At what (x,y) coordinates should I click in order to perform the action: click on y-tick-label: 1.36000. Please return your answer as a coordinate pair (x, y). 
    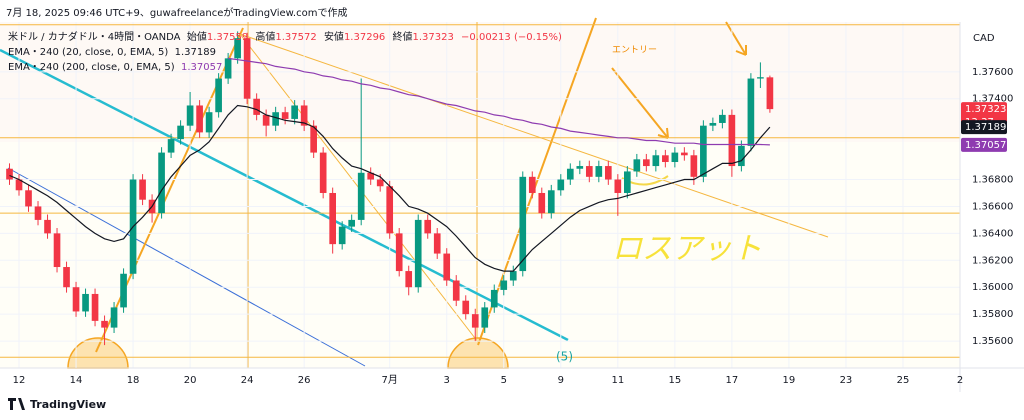
    Looking at the image, I should click on (992, 287).